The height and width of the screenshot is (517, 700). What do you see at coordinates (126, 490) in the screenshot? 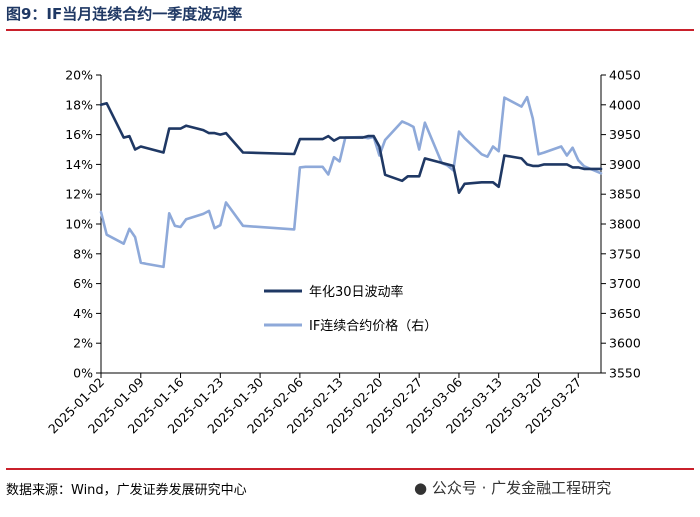
I see `source-note: 数据来源：Wind，广发证券发展研究中心` at bounding box center [126, 490].